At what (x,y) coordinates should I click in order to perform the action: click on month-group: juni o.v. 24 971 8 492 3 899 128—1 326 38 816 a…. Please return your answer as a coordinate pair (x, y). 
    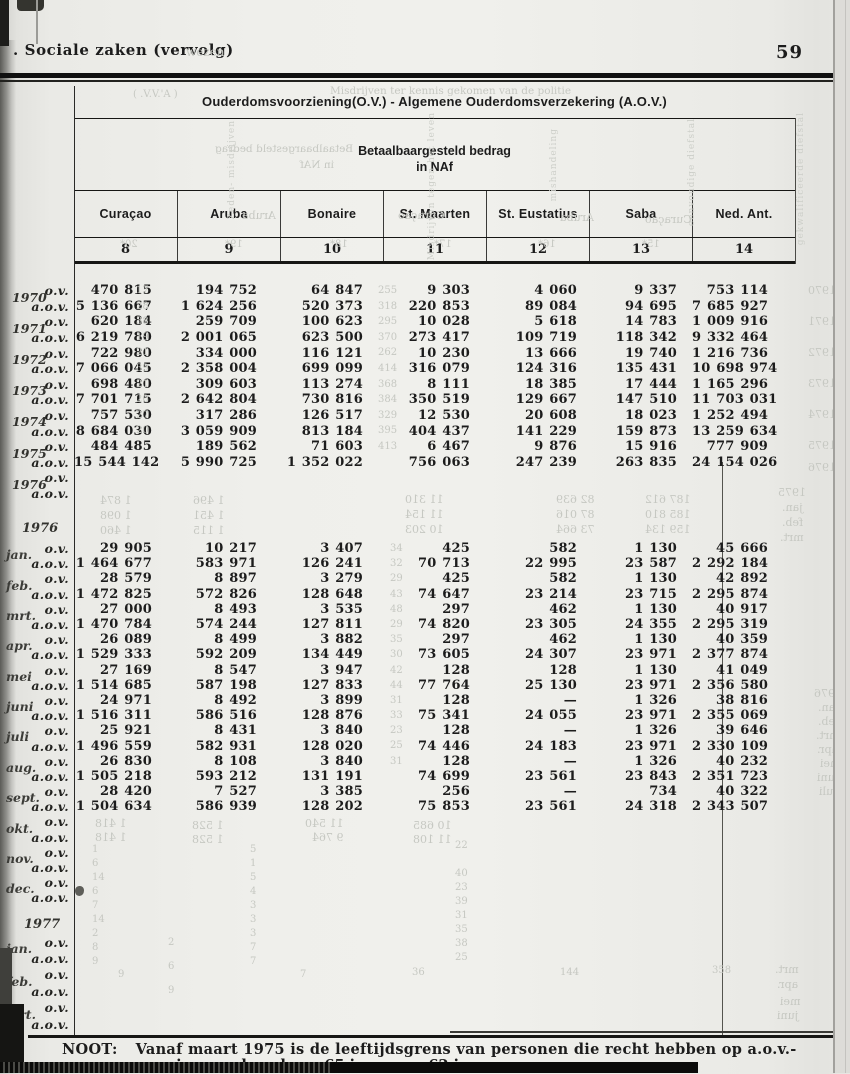
    Looking at the image, I should click on (399, 708).